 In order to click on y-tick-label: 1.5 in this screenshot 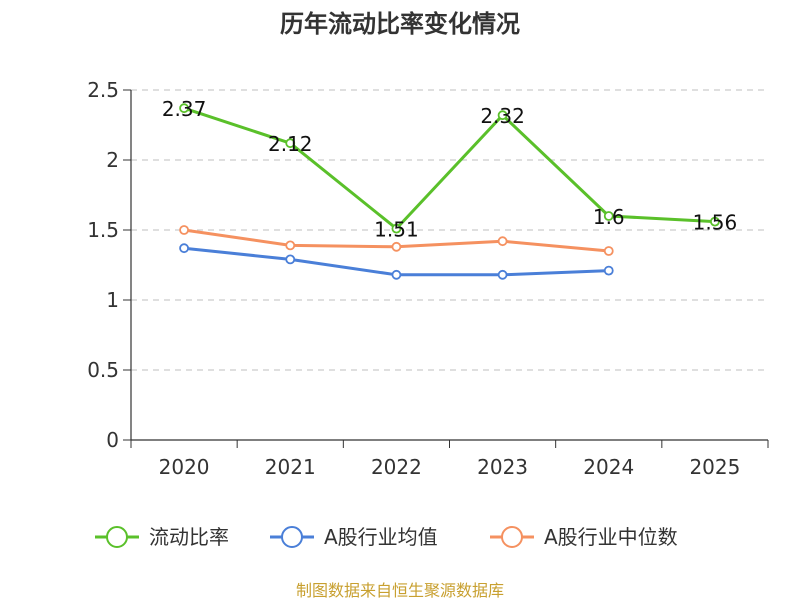, I will do `click(103, 230)`.